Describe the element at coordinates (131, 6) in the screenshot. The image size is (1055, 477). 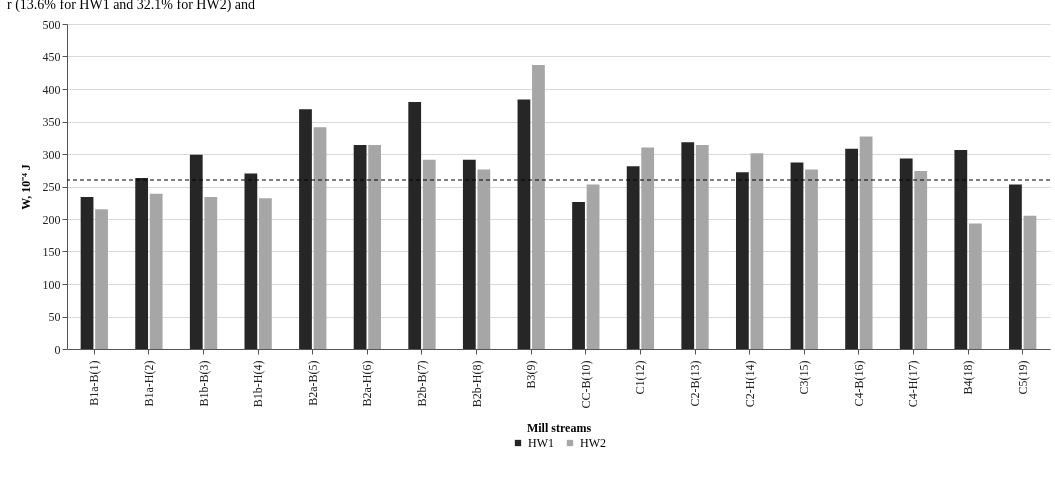
I see `text: r (13.6% for HW1 and 32.1% for HW2) and` at that location.